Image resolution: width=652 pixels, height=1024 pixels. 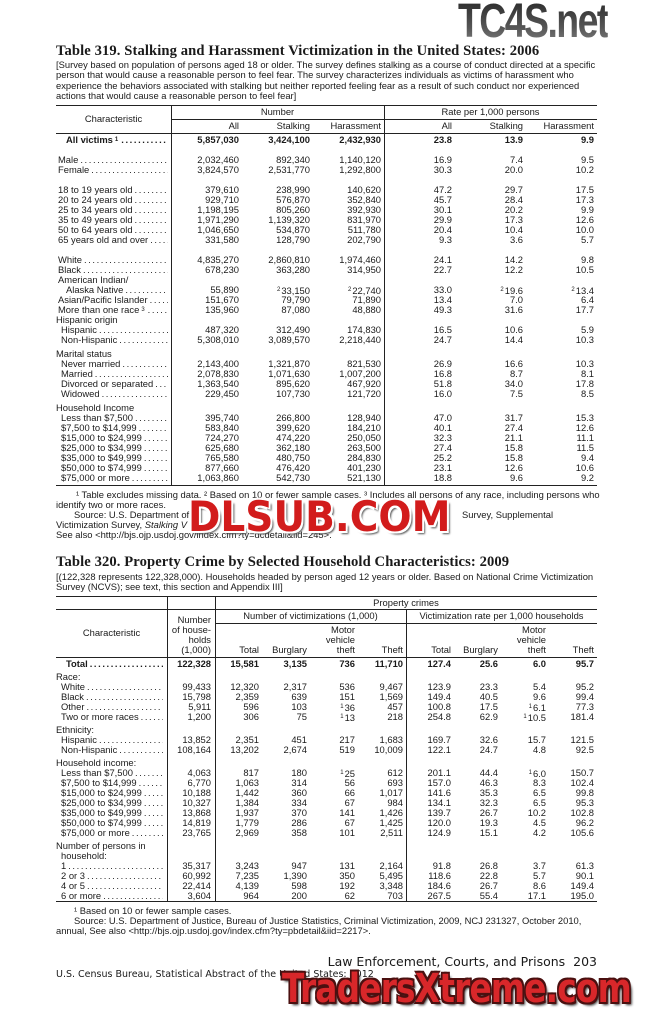 I want to click on table-cell: 10.3, so click(x=584, y=339).